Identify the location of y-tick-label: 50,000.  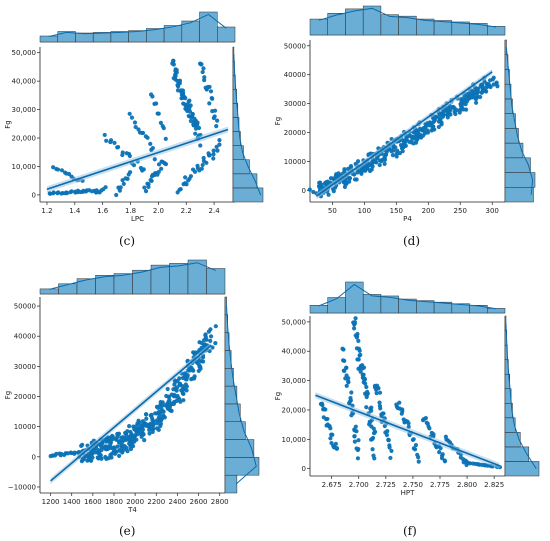
(294, 322).